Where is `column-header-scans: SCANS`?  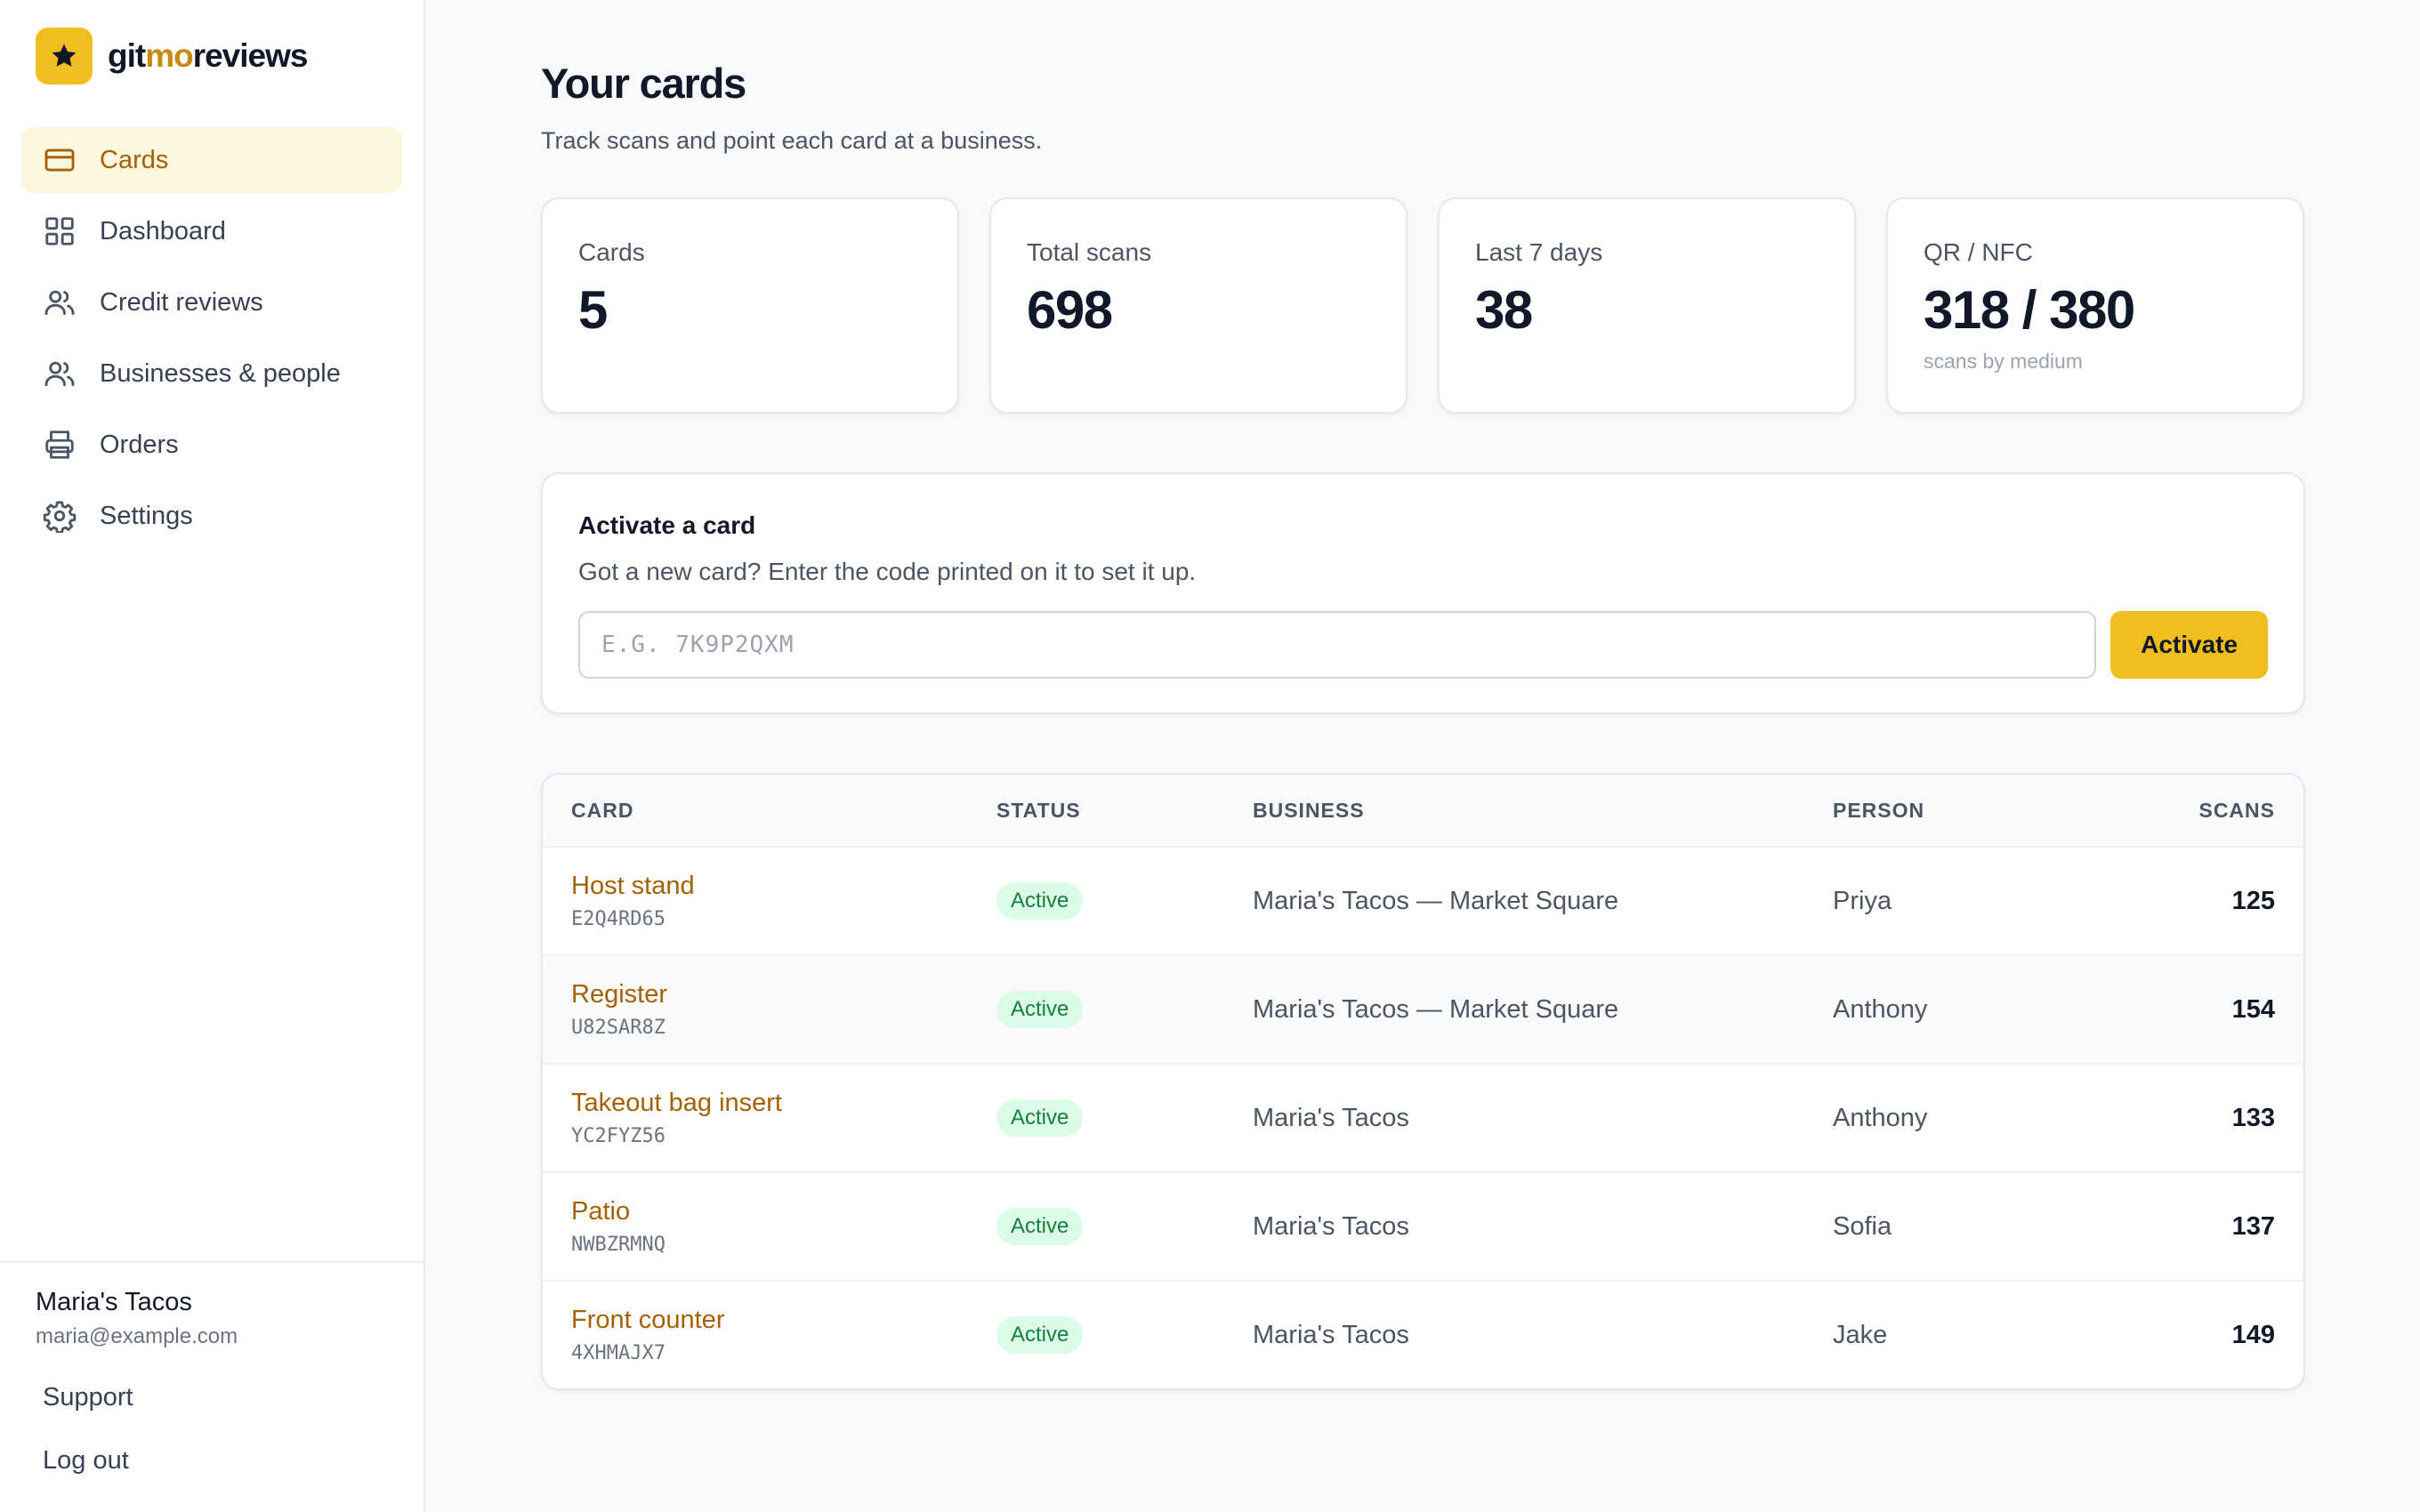
column-header-scans: SCANS is located at coordinates (2236, 810).